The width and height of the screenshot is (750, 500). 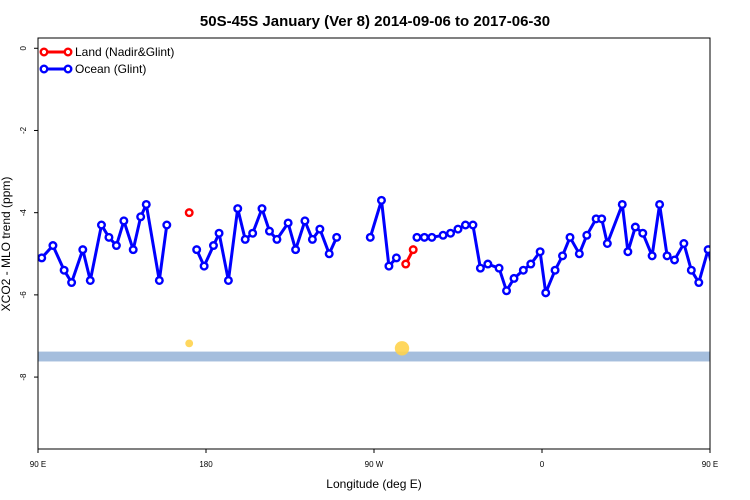 I want to click on y-tick-label: -2, so click(x=23, y=130).